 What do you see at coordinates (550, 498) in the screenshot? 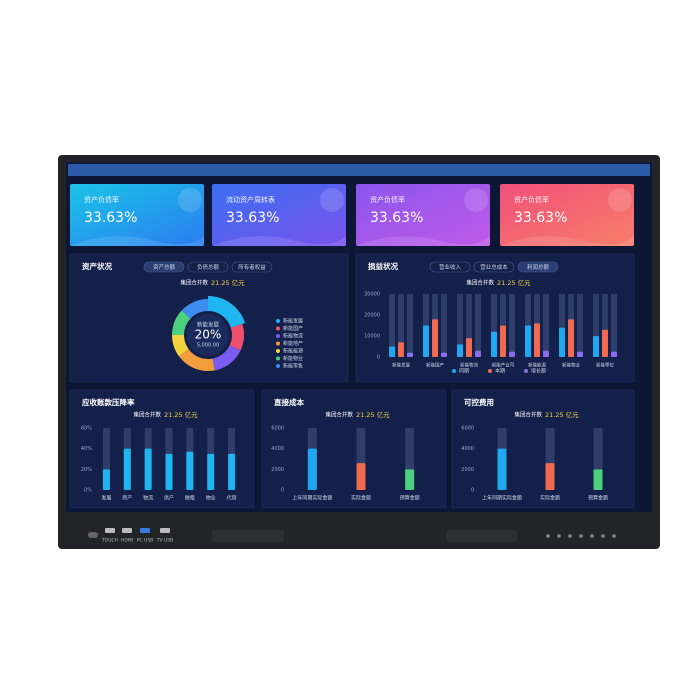
I see `x-tick-label: 实际金额` at bounding box center [550, 498].